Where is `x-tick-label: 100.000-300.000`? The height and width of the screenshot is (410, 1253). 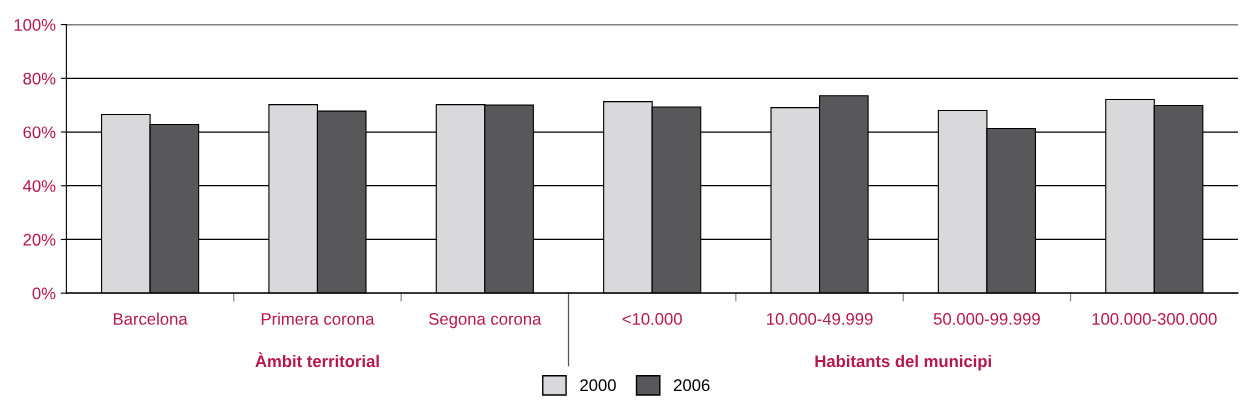 x-tick-label: 100.000-300.000 is located at coordinates (1154, 319).